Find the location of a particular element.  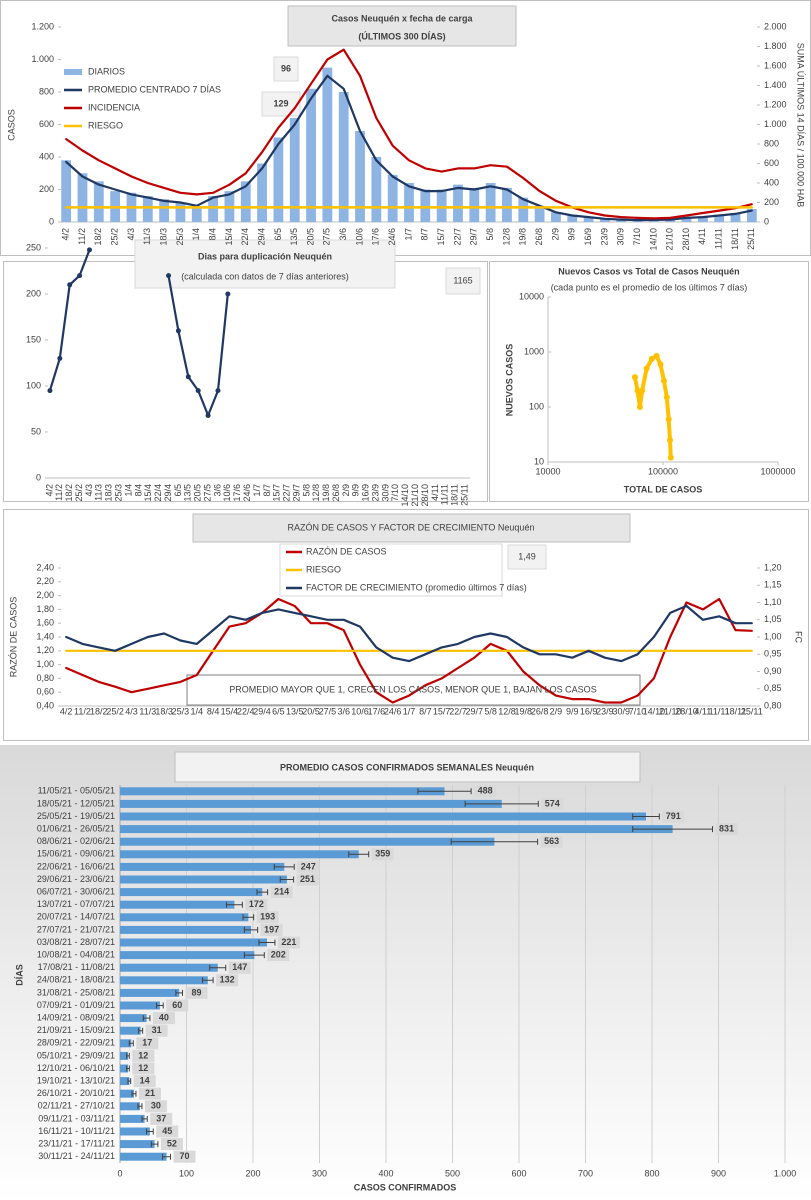

chart-title: Nuevos Casos vs Total de Casos Neuquén is located at coordinates (648, 271).